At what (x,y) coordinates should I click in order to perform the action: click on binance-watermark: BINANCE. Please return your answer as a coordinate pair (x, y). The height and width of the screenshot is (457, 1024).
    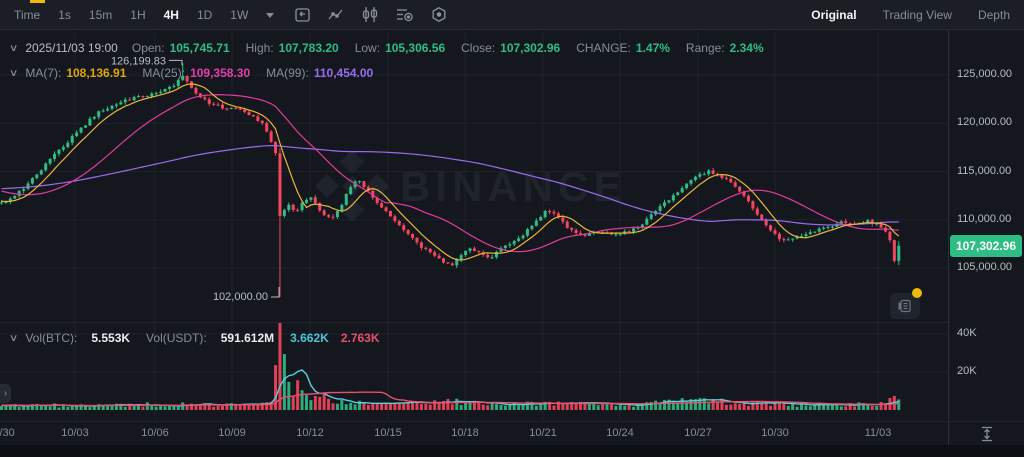
    Looking at the image, I should click on (470, 186).